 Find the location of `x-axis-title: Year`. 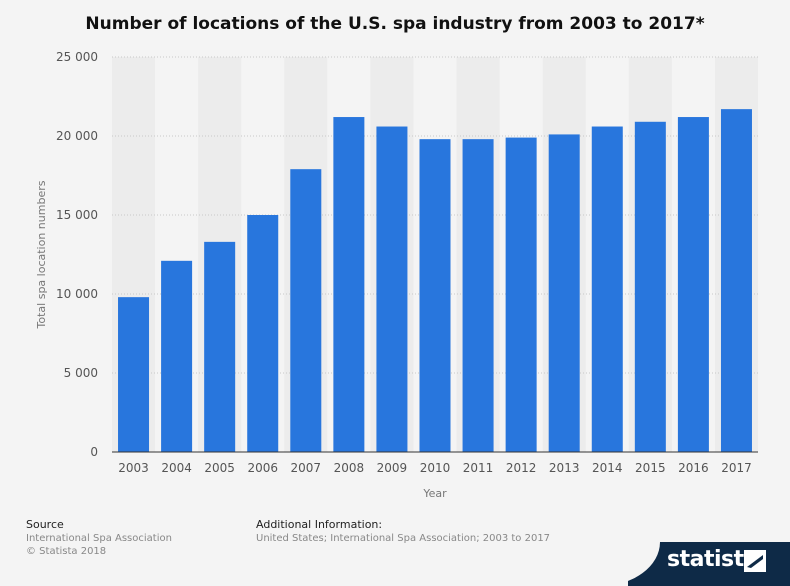

x-axis-title: Year is located at coordinates (434, 493).